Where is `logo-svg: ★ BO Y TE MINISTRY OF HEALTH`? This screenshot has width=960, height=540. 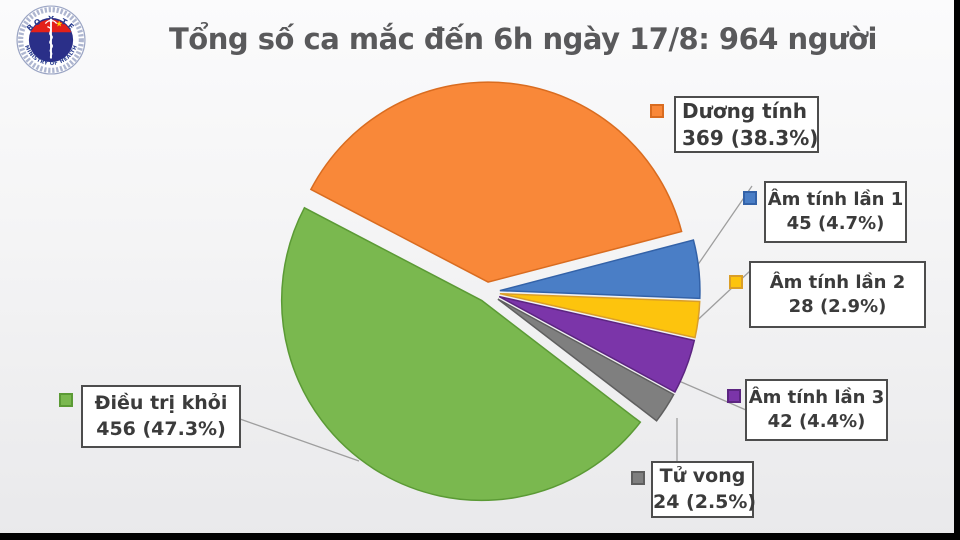
logo-svg: ★ BO Y TE MINISTRY OF HEALTH is located at coordinates (51, 40).